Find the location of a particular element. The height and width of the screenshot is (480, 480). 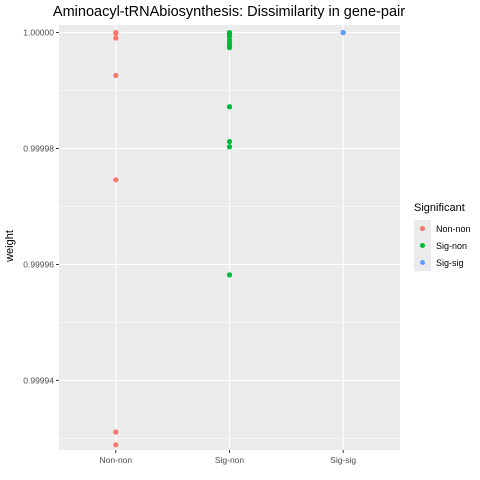

x-tick-label: Non-non is located at coordinates (116, 460).